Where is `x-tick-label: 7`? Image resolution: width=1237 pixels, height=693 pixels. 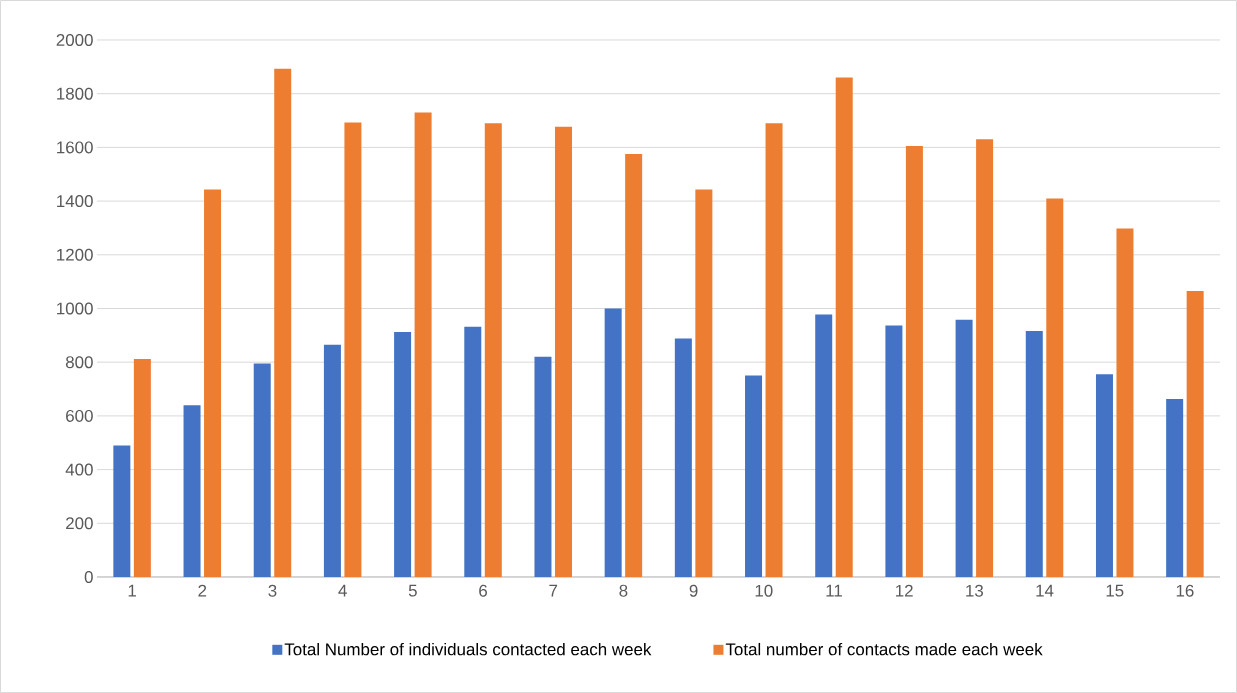 x-tick-label: 7 is located at coordinates (553, 590).